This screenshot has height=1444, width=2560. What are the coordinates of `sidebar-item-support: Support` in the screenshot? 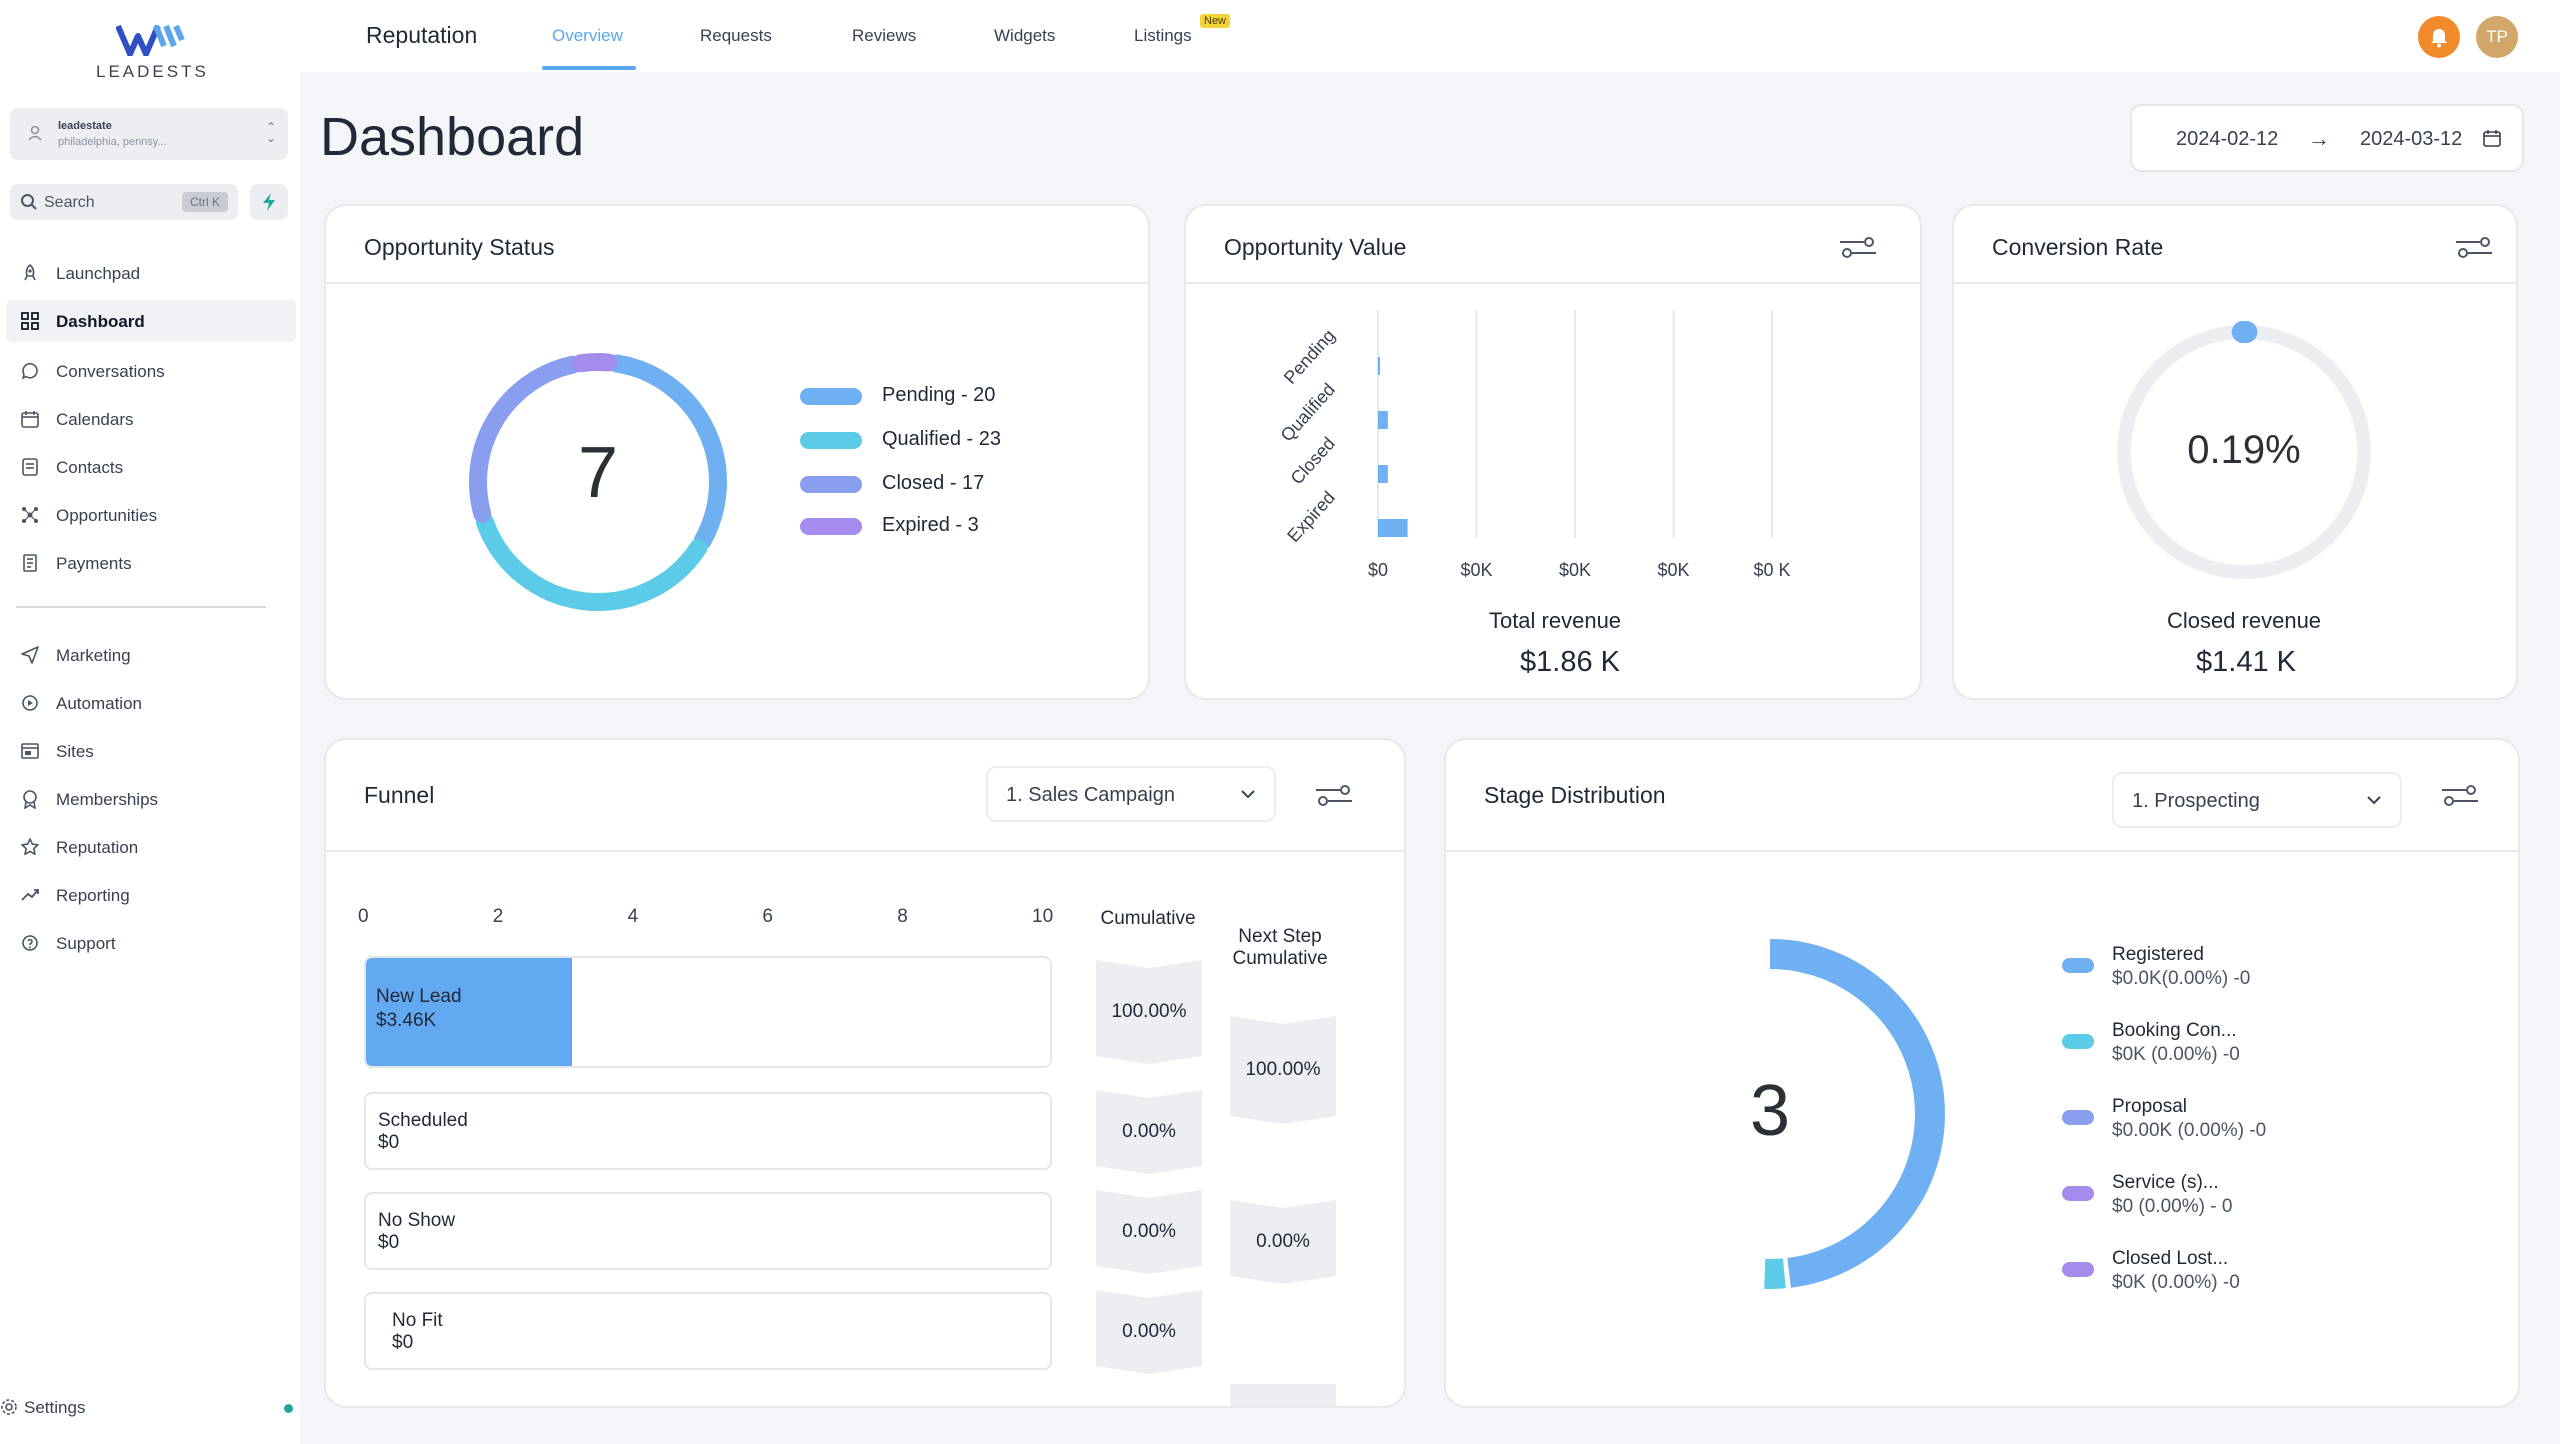 It's located at (151, 943).